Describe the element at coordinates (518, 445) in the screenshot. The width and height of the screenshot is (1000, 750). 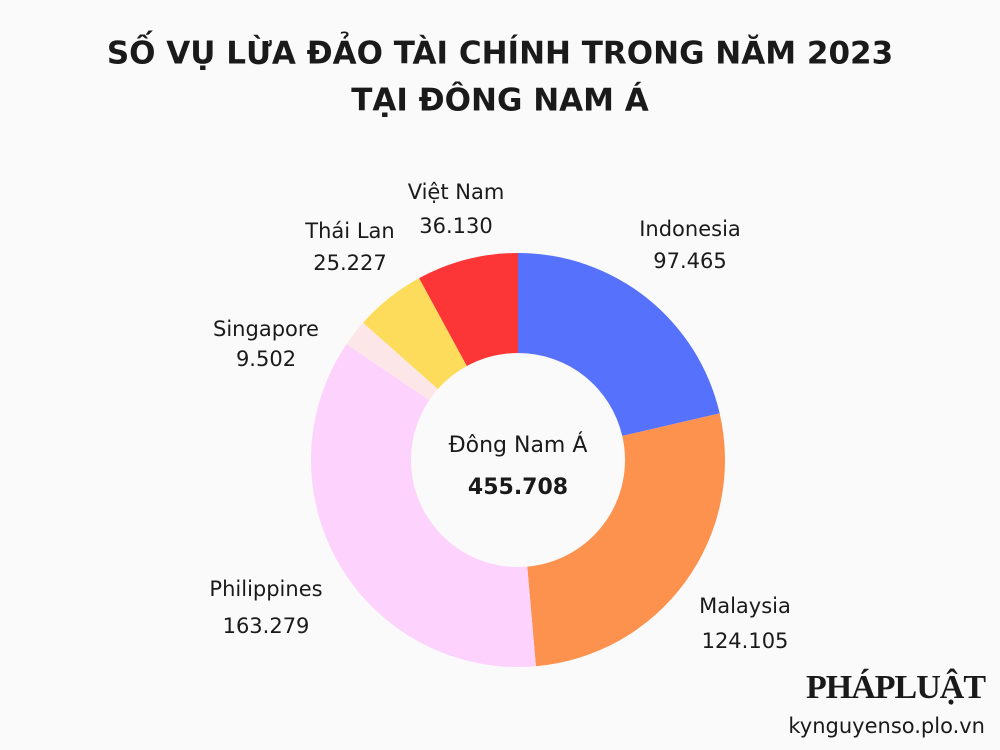
I see `center-label: Đông Nam Á` at that location.